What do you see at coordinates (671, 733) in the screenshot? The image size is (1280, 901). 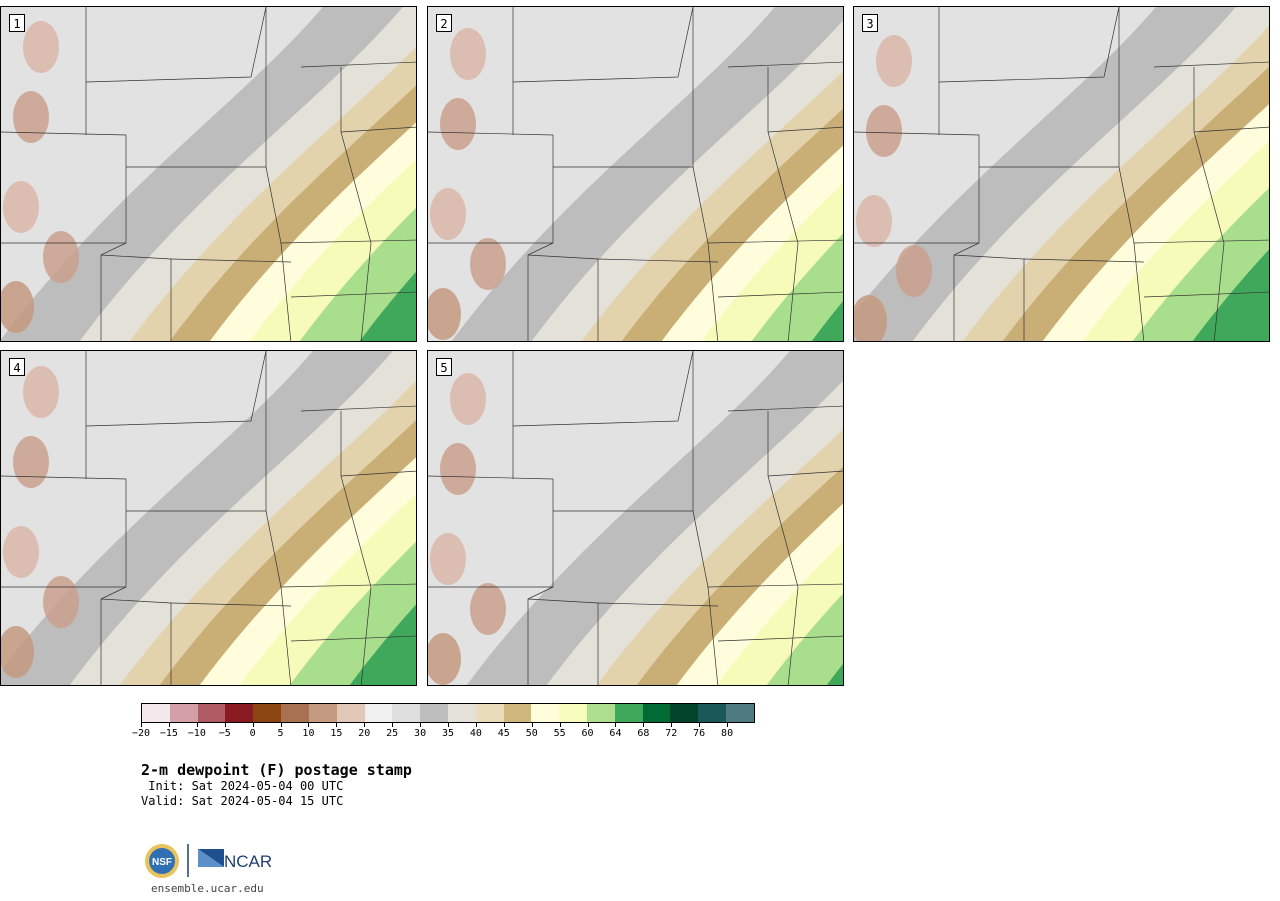 I see `colorbar-tick-label: 72` at bounding box center [671, 733].